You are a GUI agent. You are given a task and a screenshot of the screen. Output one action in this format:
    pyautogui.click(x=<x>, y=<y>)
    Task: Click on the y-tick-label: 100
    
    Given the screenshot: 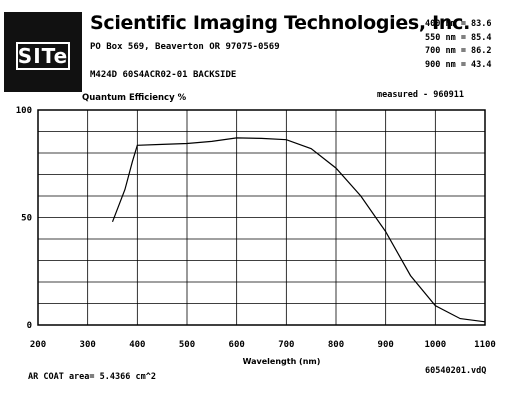 What is the action you would take?
    pyautogui.click(x=24, y=111)
    